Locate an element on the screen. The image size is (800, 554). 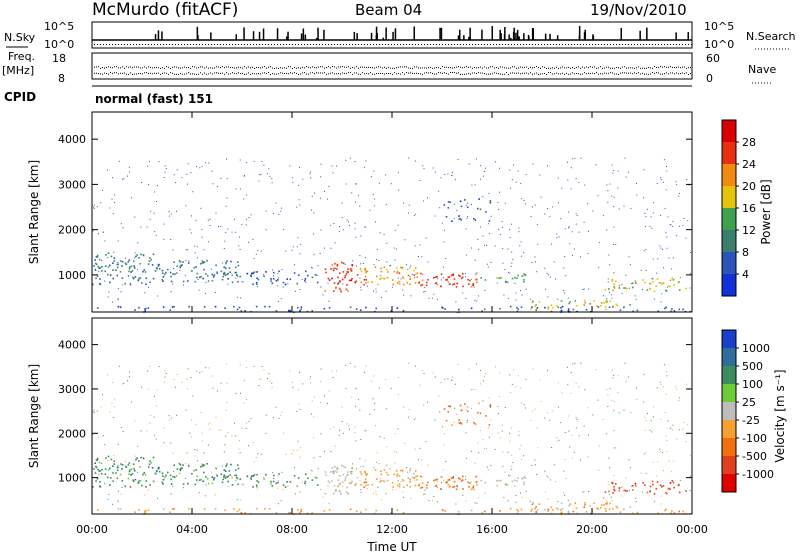
nsky-bar is located at coordinates (244, 33).